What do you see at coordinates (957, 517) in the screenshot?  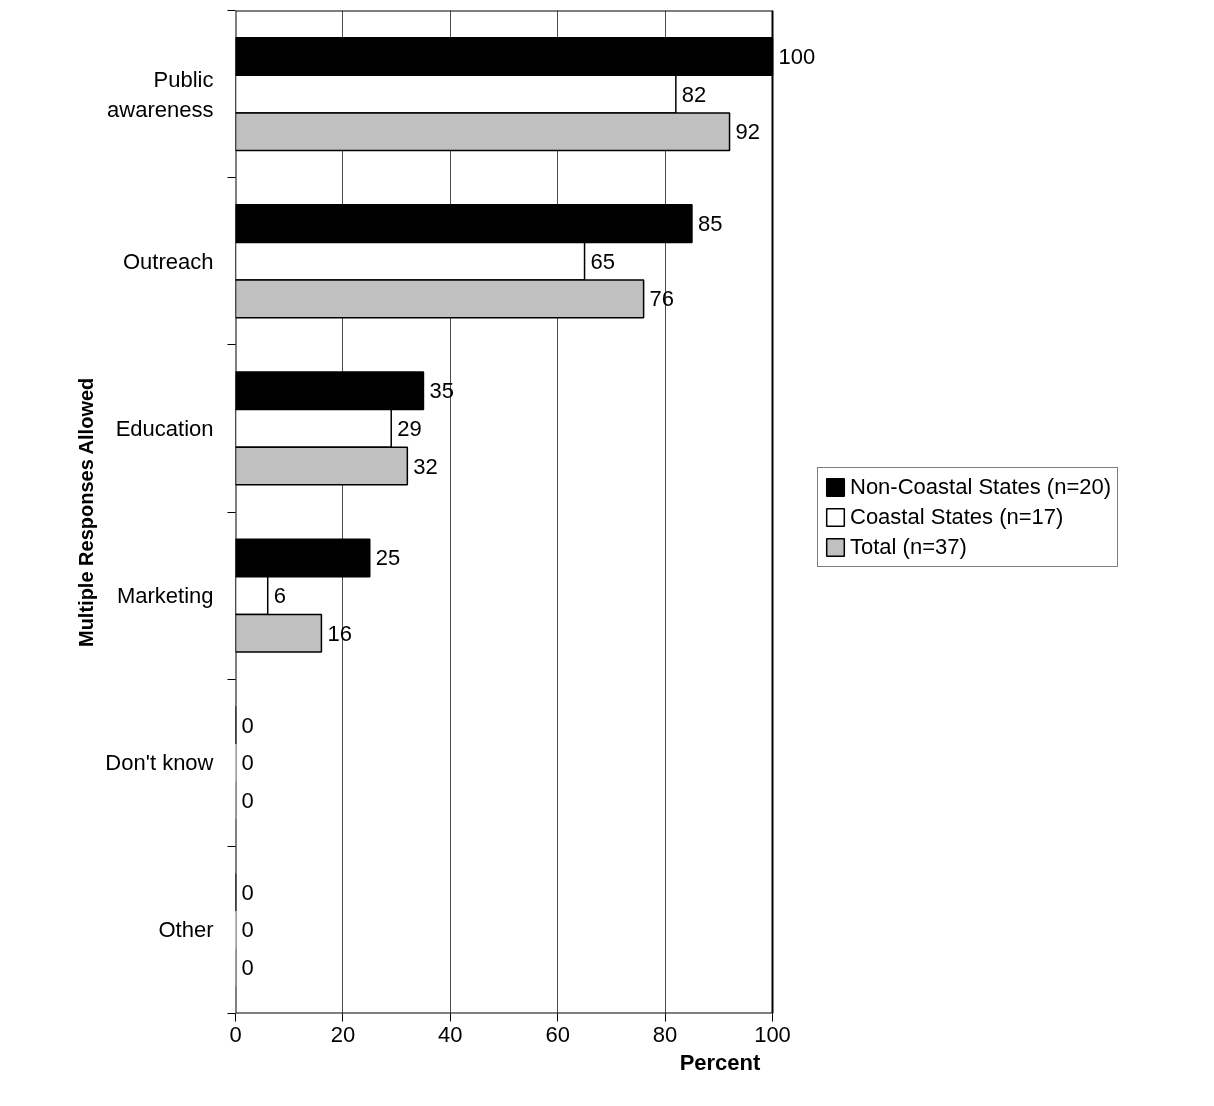 I see `legend-label: Coastal States (n=17)` at bounding box center [957, 517].